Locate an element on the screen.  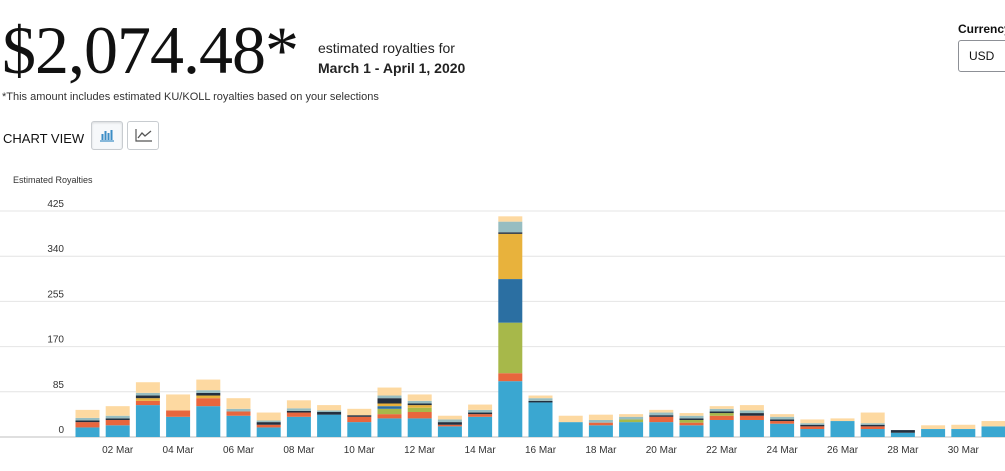
chart-view-label: CHART VIEW is located at coordinates (44, 138).